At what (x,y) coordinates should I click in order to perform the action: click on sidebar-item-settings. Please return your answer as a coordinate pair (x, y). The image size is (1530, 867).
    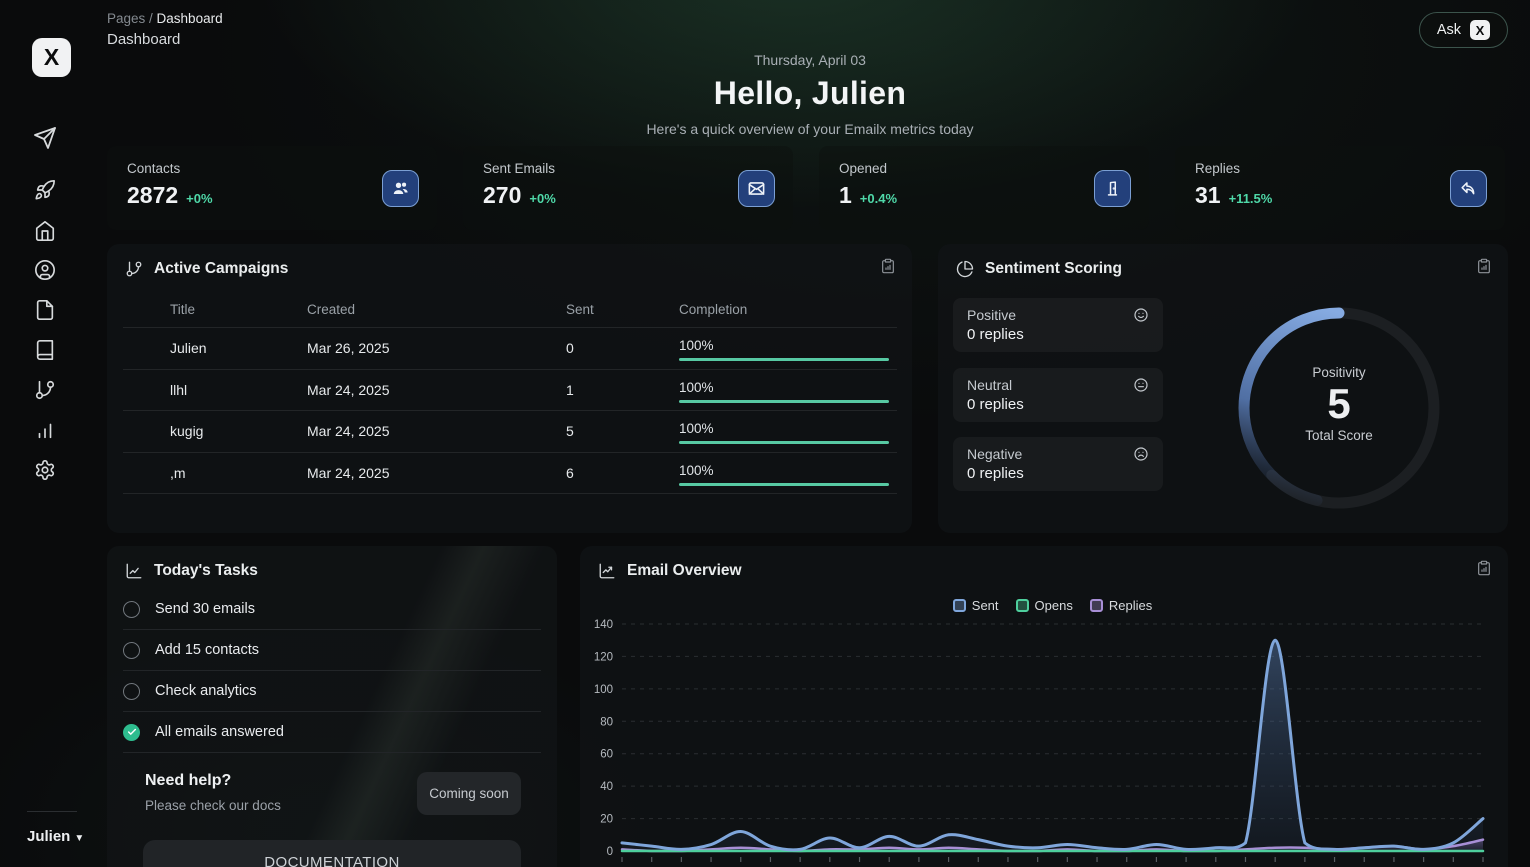
    Looking at the image, I should click on (45, 470).